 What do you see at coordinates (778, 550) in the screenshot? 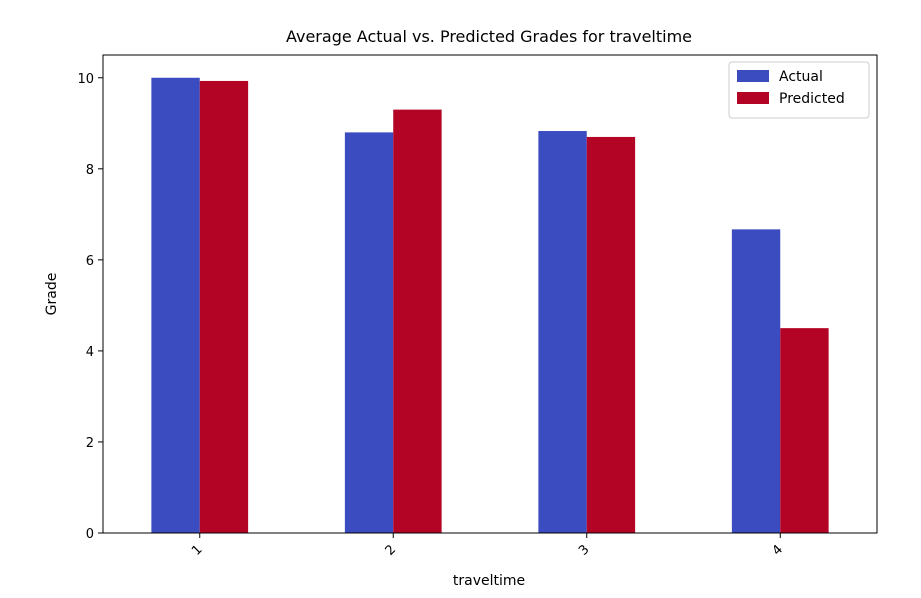
I see `x-tick-label: 4` at bounding box center [778, 550].